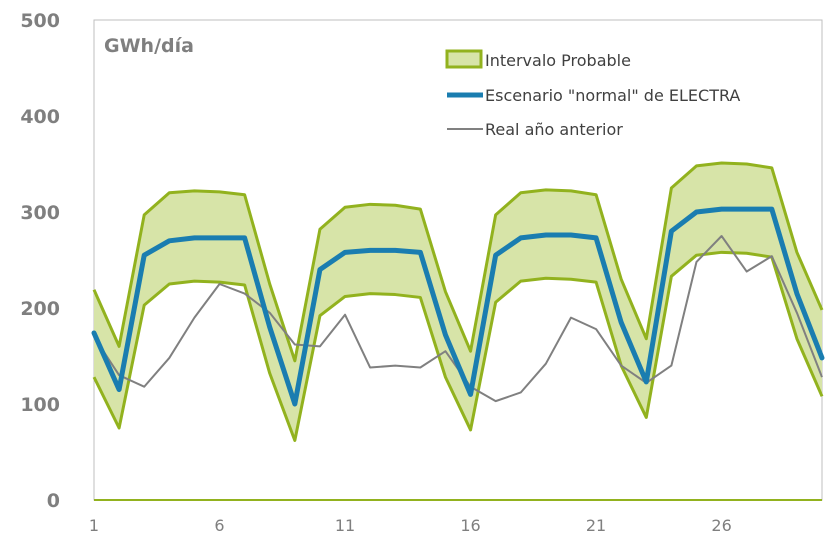 Image resolution: width=825 pixels, height=539 pixels. I want to click on x-tick-label: 16, so click(470, 525).